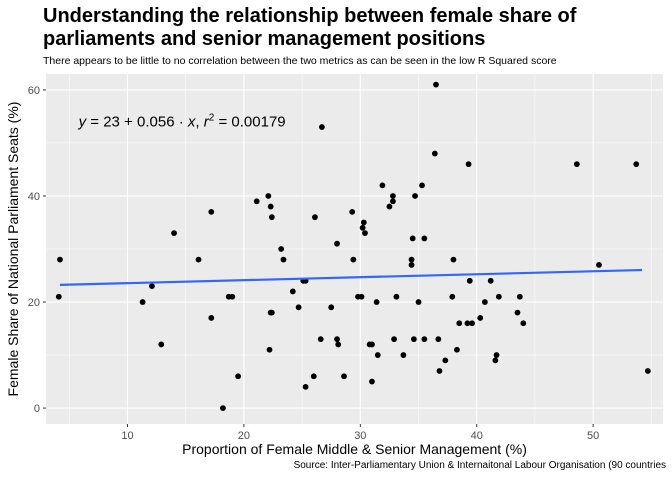  Describe the element at coordinates (94, 122) in the screenshot. I see `equation-equals: =` at that location.